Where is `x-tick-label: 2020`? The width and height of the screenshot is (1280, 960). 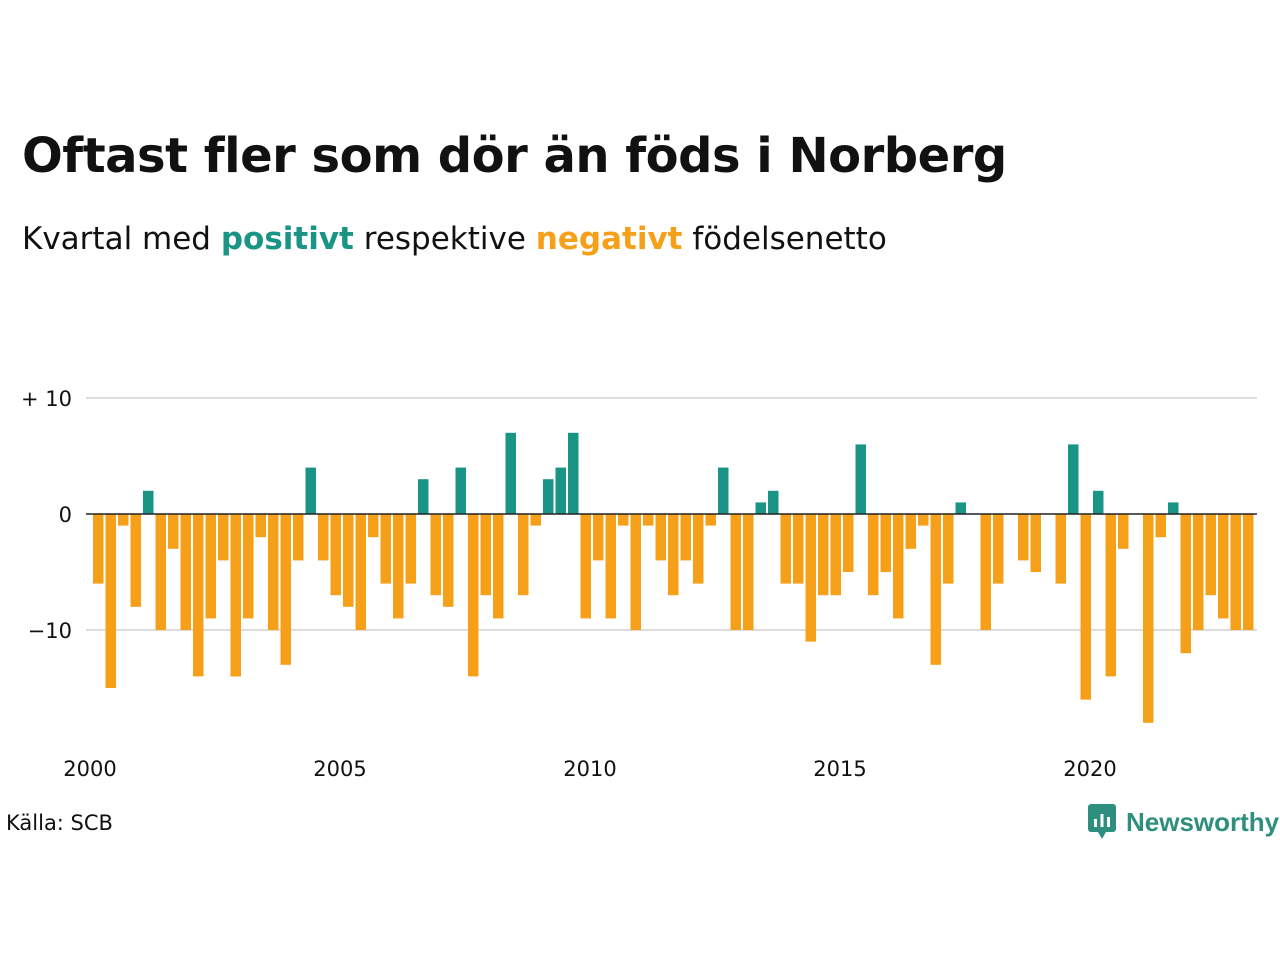 x-tick-label: 2020 is located at coordinates (1089, 769).